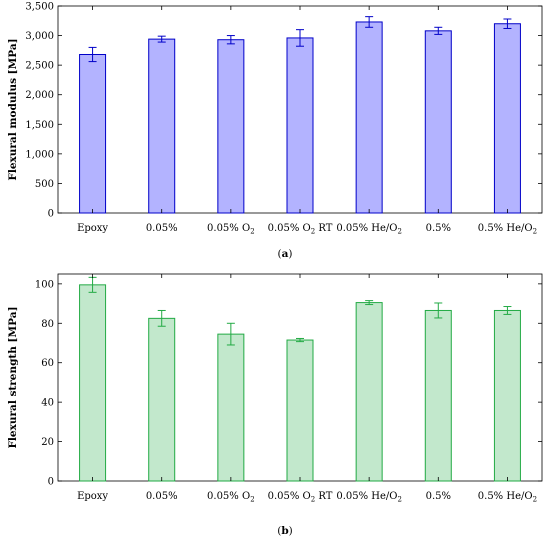  What do you see at coordinates (39, 95) in the screenshot?
I see `y-tick-label: 2,000` at bounding box center [39, 95].